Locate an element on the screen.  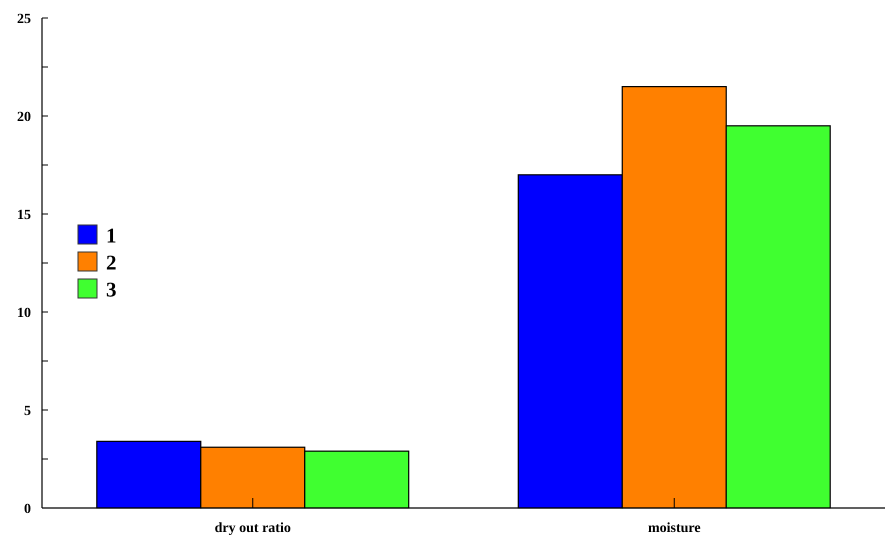
y-tick-label: 20 is located at coordinates (24, 117).